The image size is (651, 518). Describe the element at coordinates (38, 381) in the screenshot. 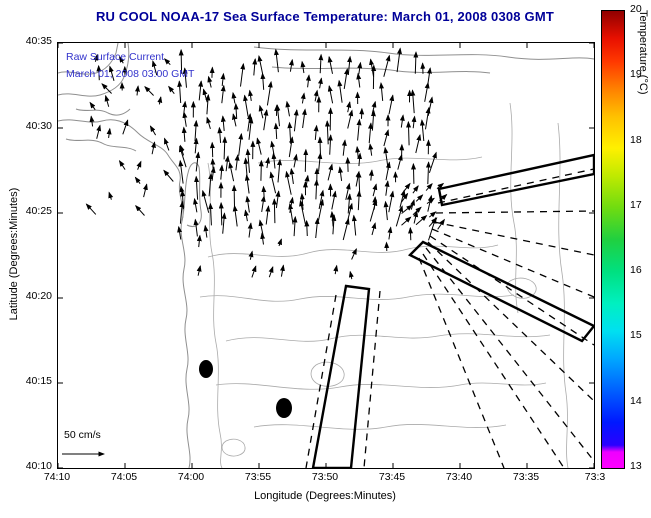

I see `y-tick-label: 40:15` at that location.